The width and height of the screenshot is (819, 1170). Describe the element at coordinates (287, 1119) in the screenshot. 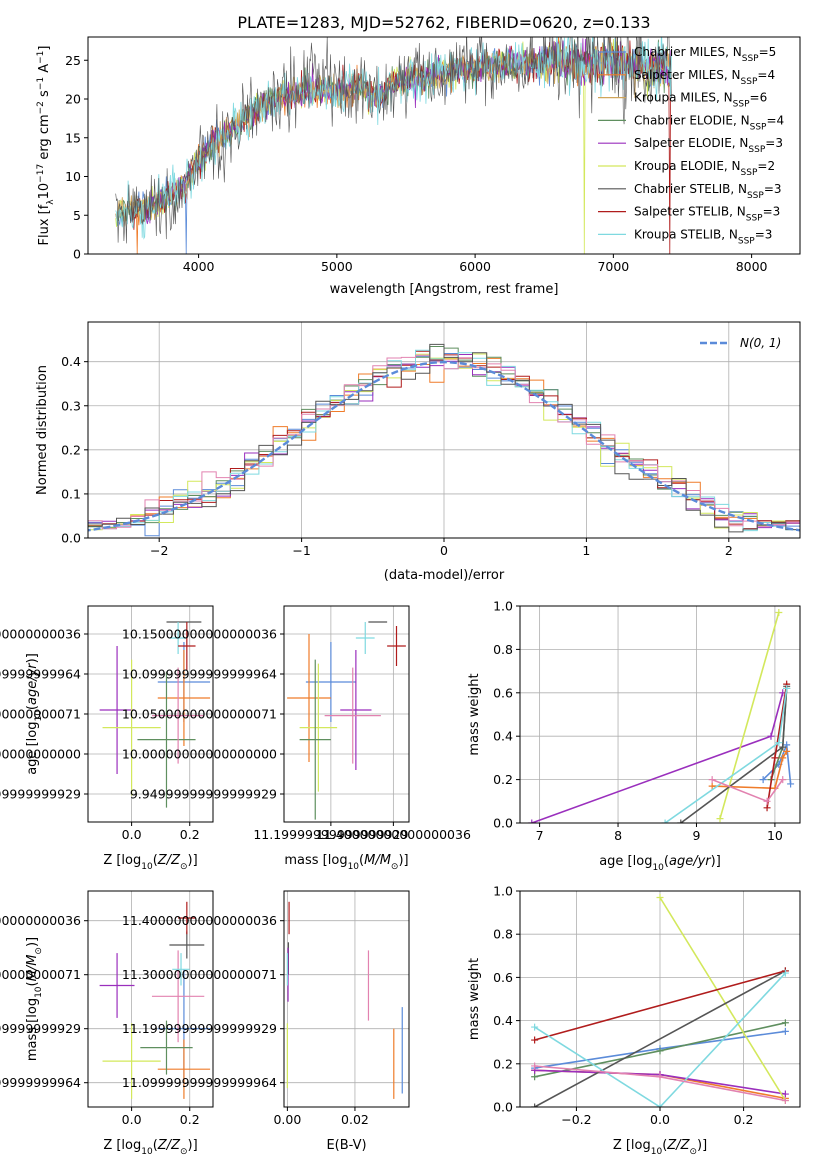

I see `x-tick-label: 0.00` at that location.